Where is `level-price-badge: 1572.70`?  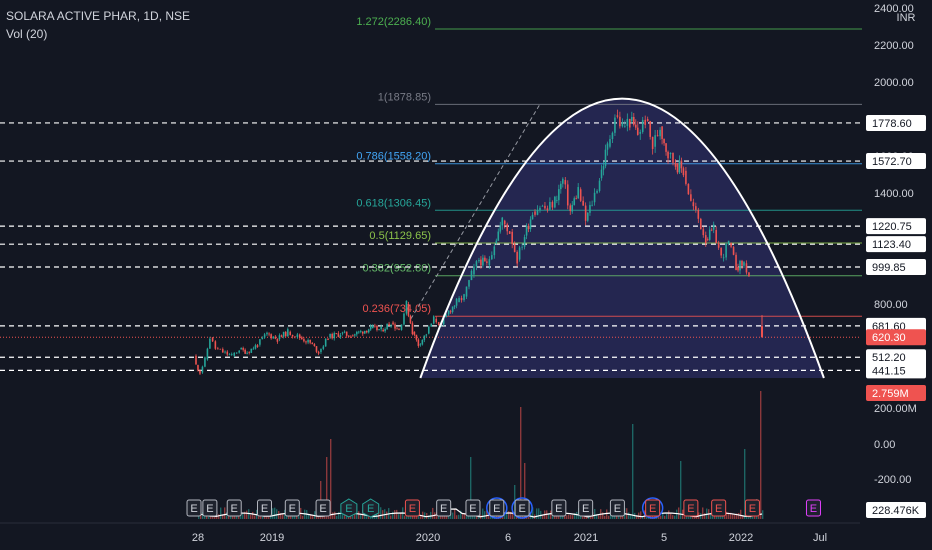 level-price-badge: 1572.70 is located at coordinates (896, 161).